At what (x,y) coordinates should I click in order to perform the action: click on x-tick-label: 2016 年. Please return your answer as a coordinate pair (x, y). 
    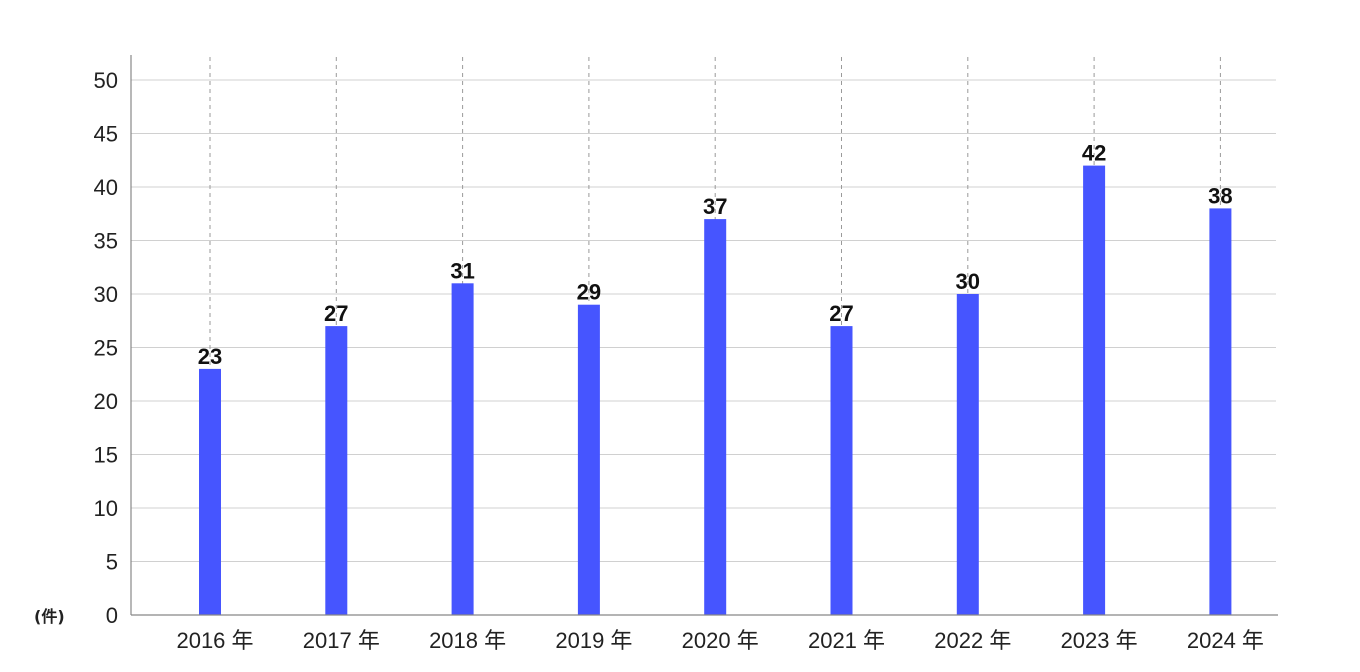
    Looking at the image, I should click on (214, 640).